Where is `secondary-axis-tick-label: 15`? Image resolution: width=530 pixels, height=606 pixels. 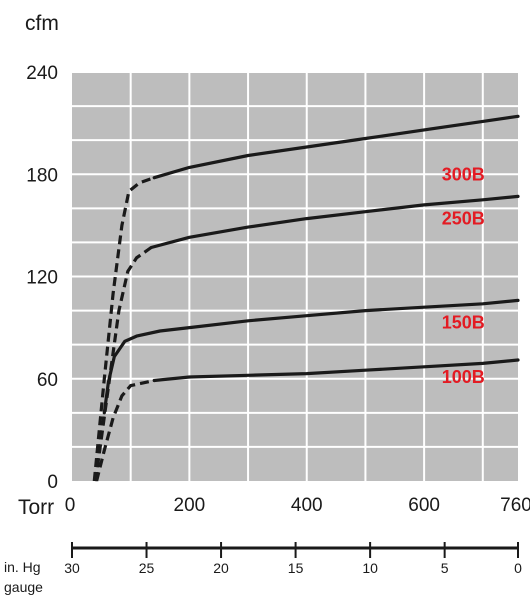
secondary-axis-tick-label: 15 is located at coordinates (296, 568).